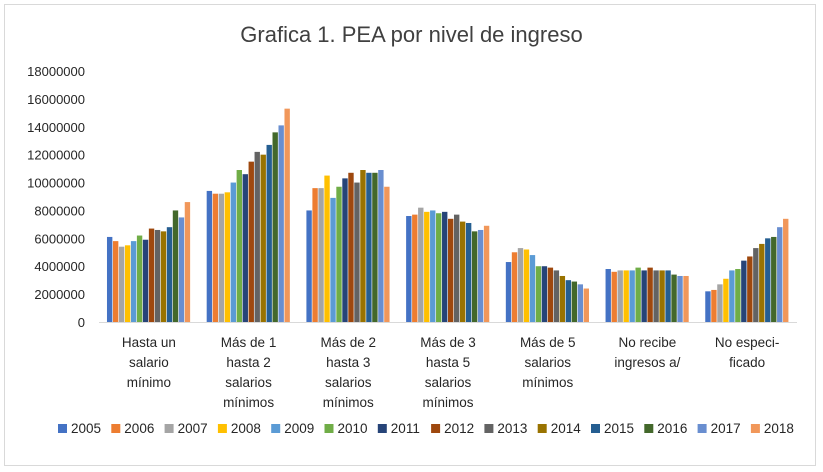 The image size is (823, 472). I want to click on legend-item: 2009, so click(292, 428).